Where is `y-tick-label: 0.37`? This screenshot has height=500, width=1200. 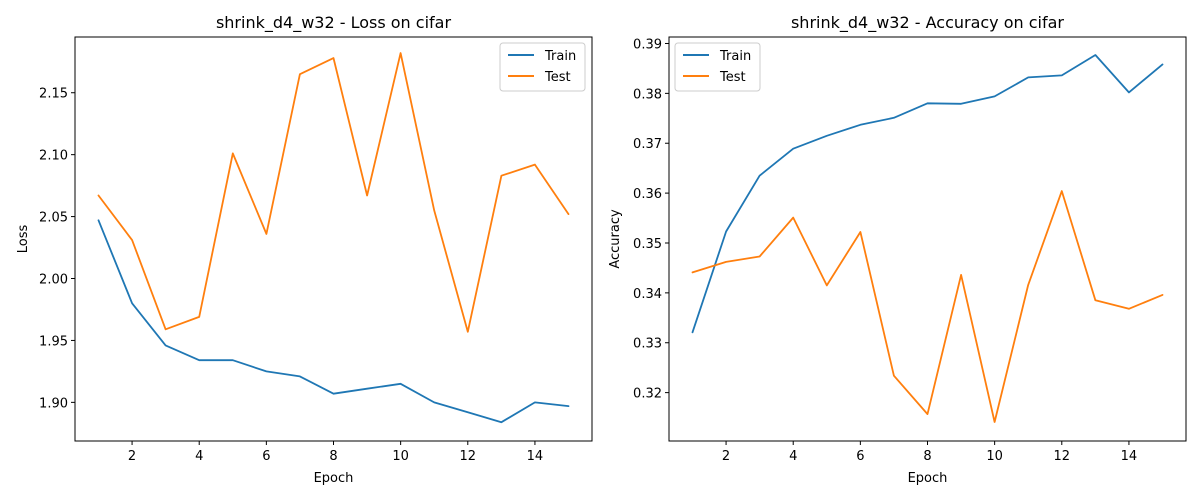
y-tick-label: 0.37 is located at coordinates (647, 144).